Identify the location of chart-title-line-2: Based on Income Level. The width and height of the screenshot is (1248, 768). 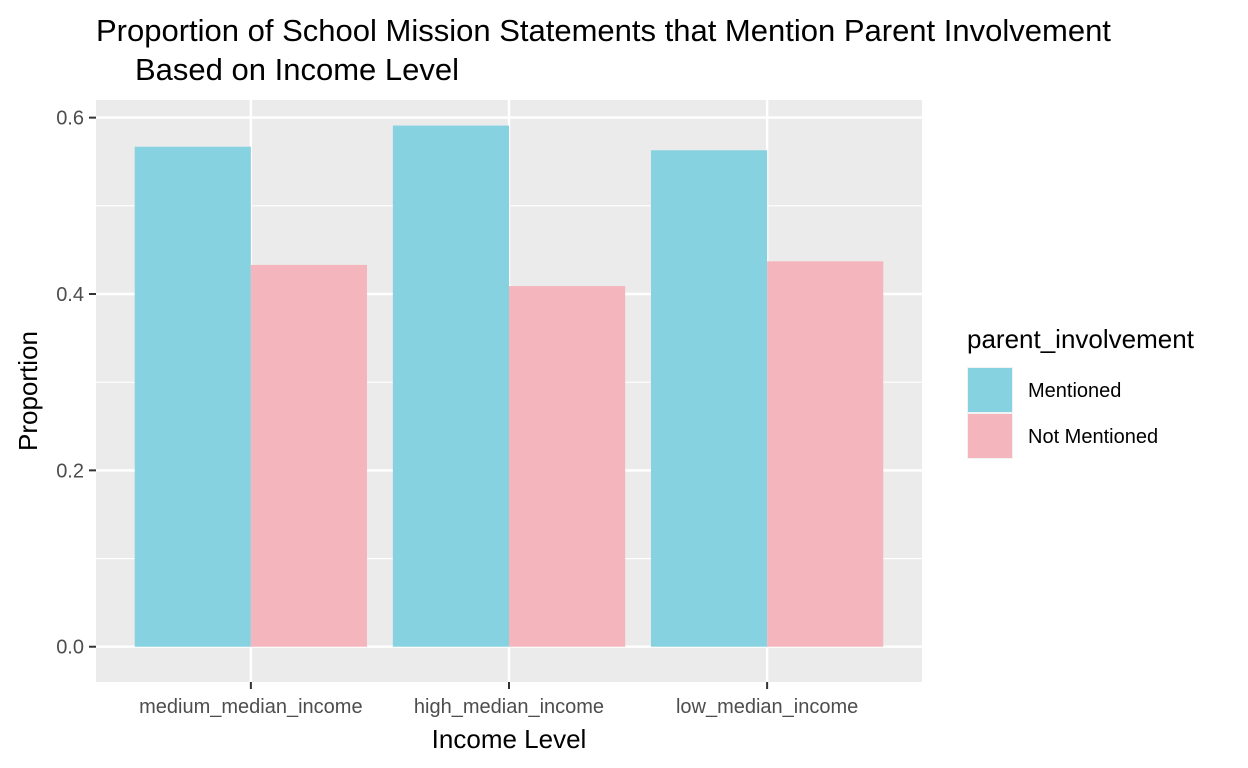
(297, 69).